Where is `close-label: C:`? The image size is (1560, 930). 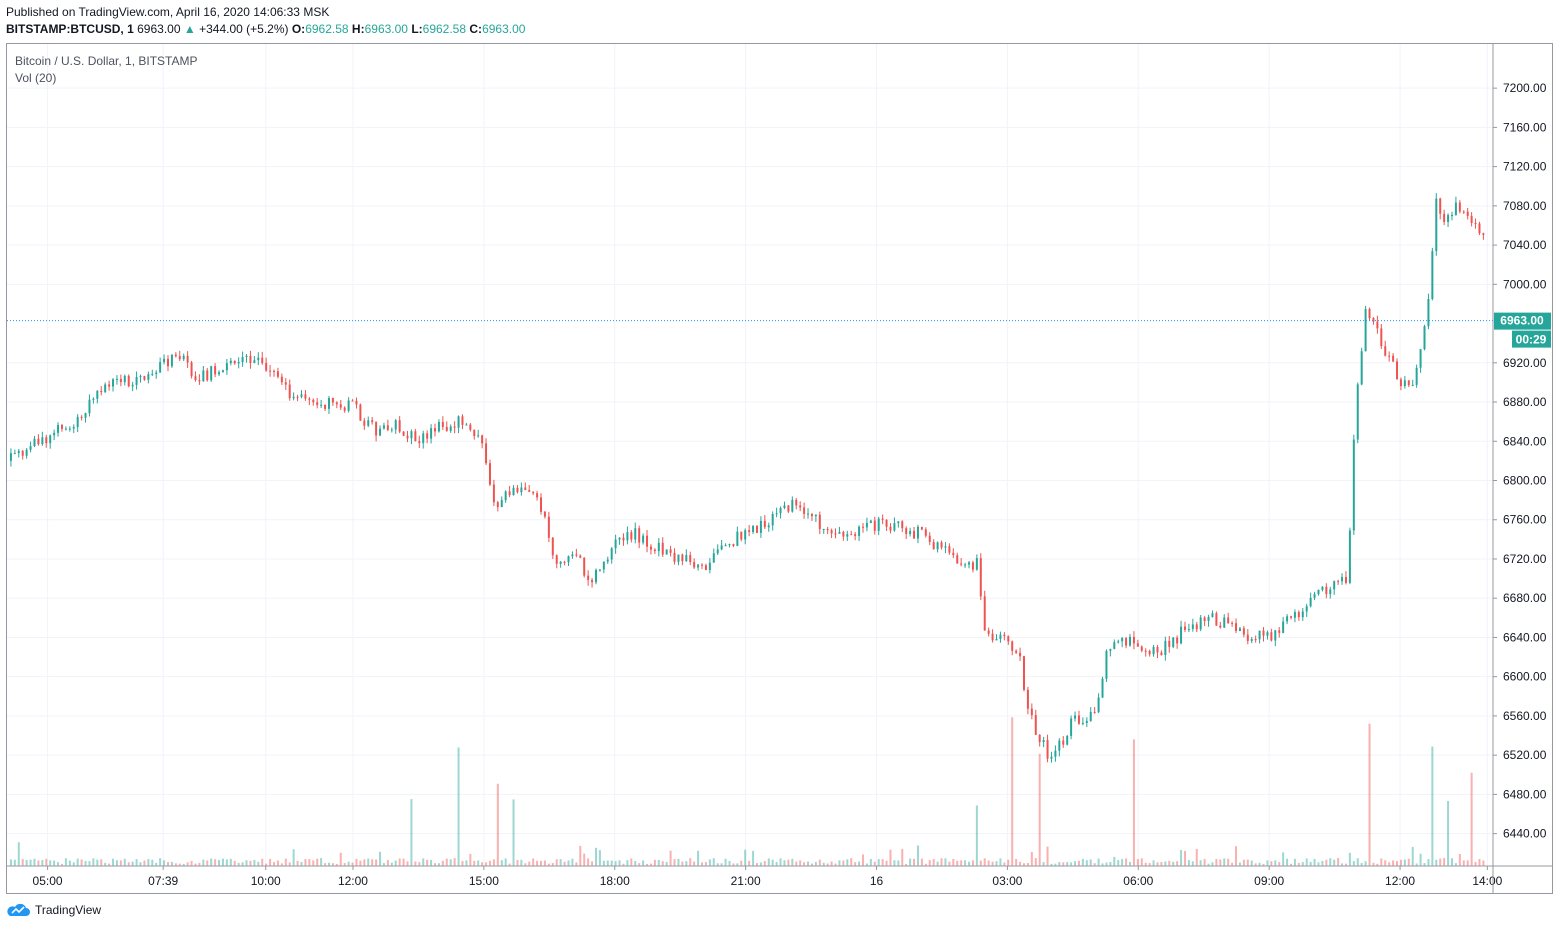
close-label: C: is located at coordinates (476, 29).